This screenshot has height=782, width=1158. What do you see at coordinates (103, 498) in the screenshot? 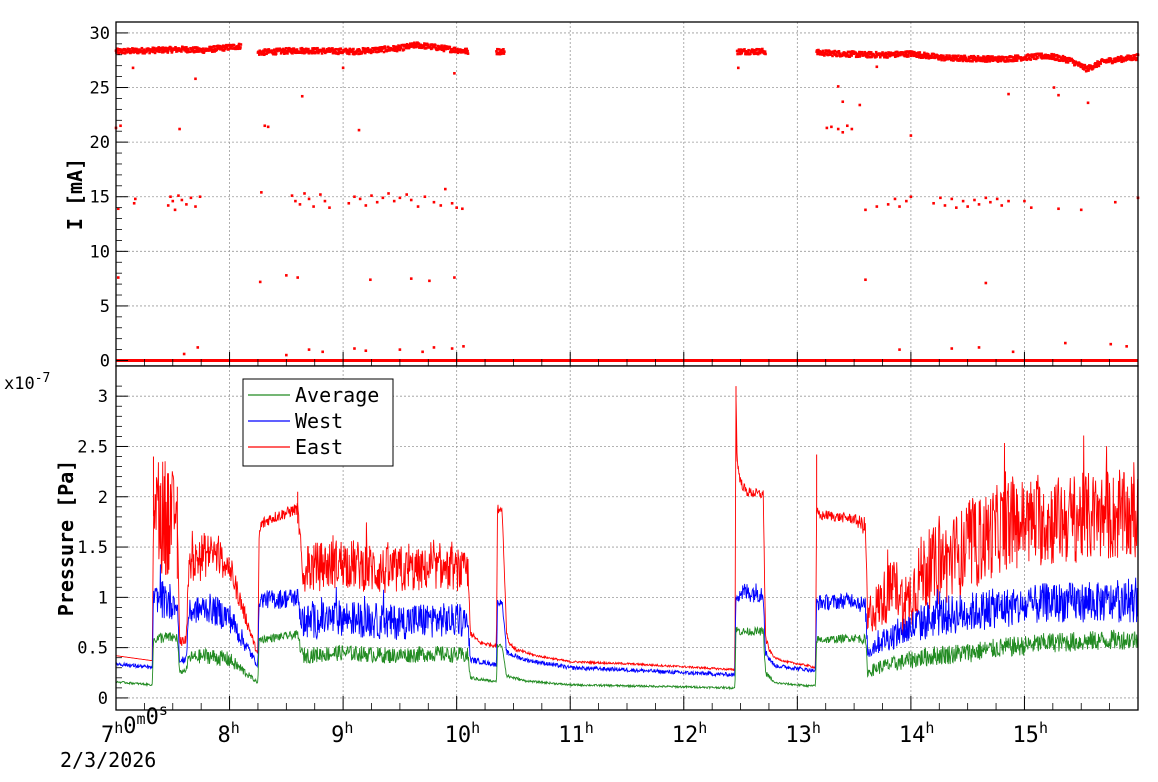
I see `pressure-y-tick-label: 2` at bounding box center [103, 498].